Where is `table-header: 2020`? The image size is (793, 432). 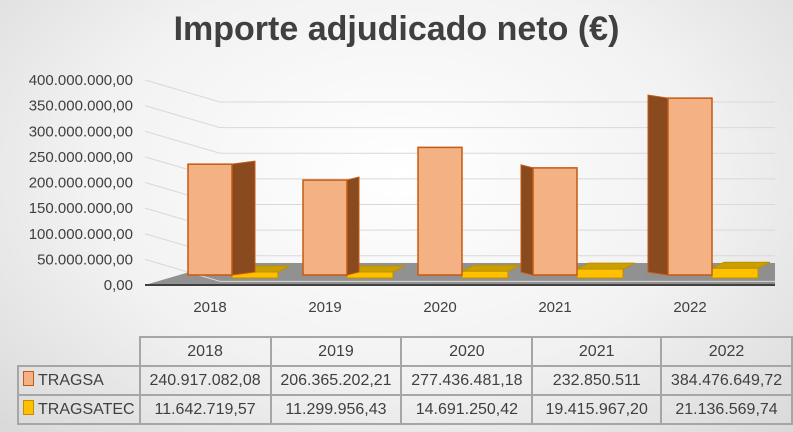
table-header: 2020 is located at coordinates (467, 351).